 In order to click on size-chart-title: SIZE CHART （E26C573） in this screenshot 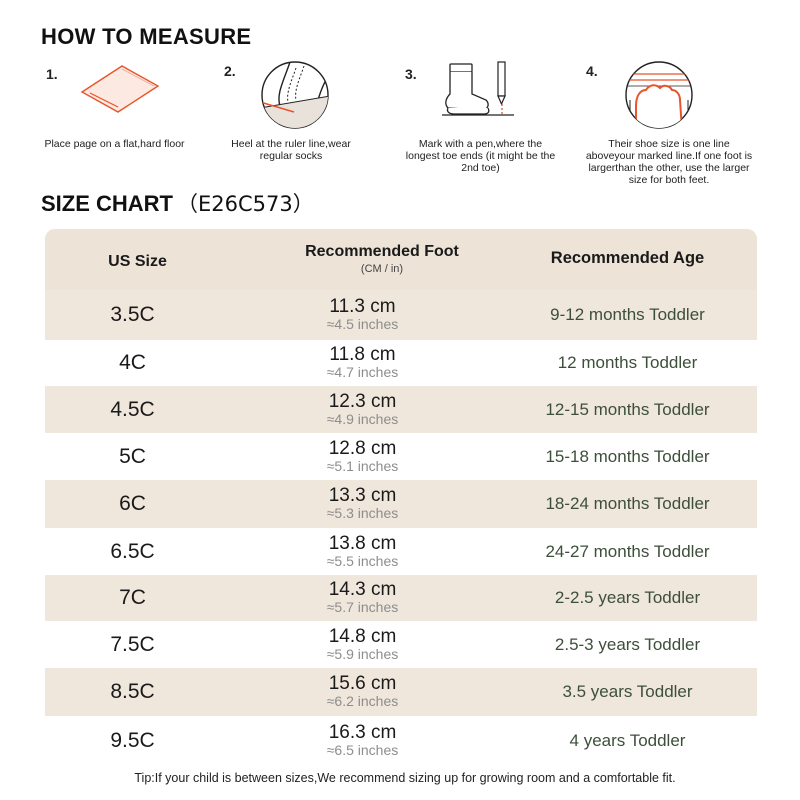, I will do `click(177, 203)`.